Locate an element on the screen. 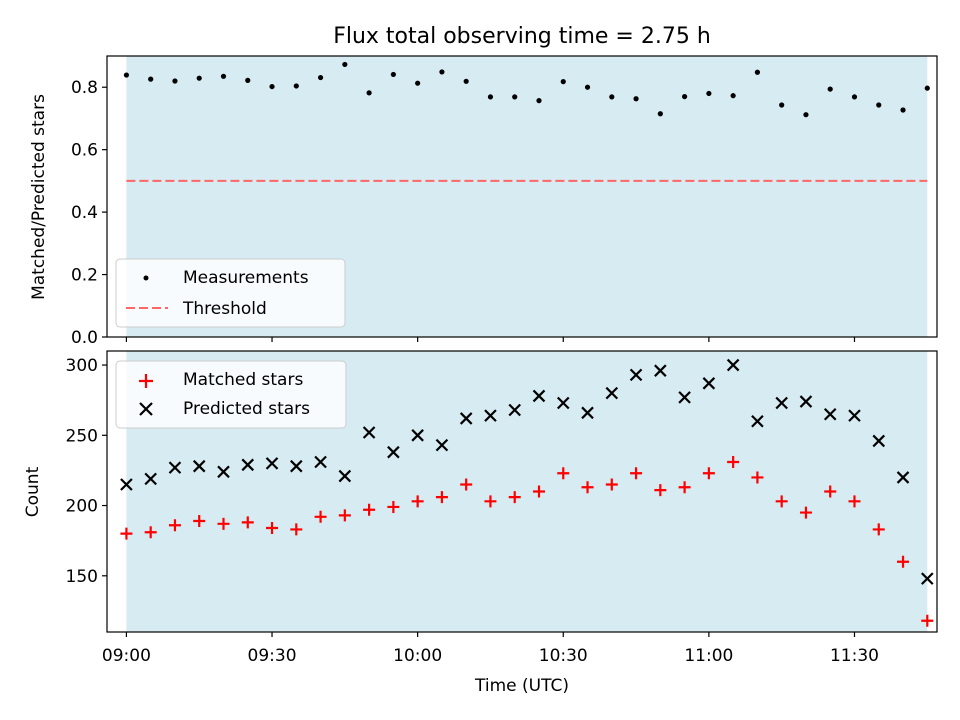  panel-counts-y-label: Count is located at coordinates (33, 491).